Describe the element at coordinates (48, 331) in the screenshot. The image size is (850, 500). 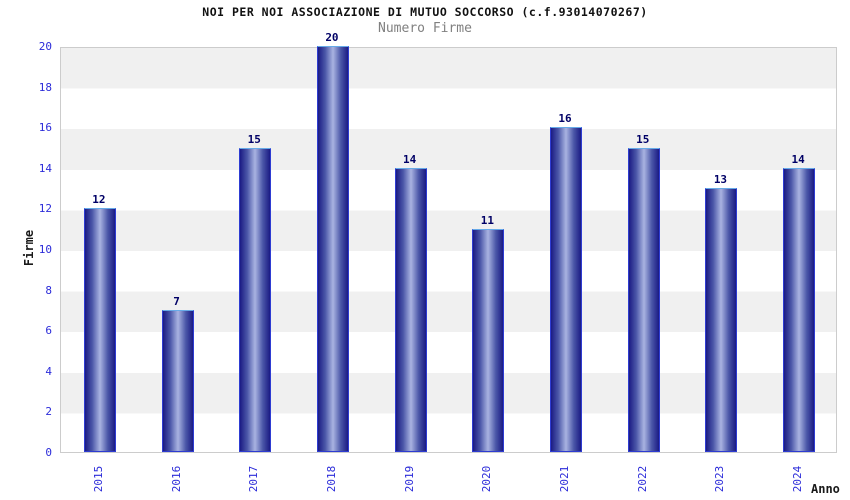
I see `y-tick-label: 6` at that location.